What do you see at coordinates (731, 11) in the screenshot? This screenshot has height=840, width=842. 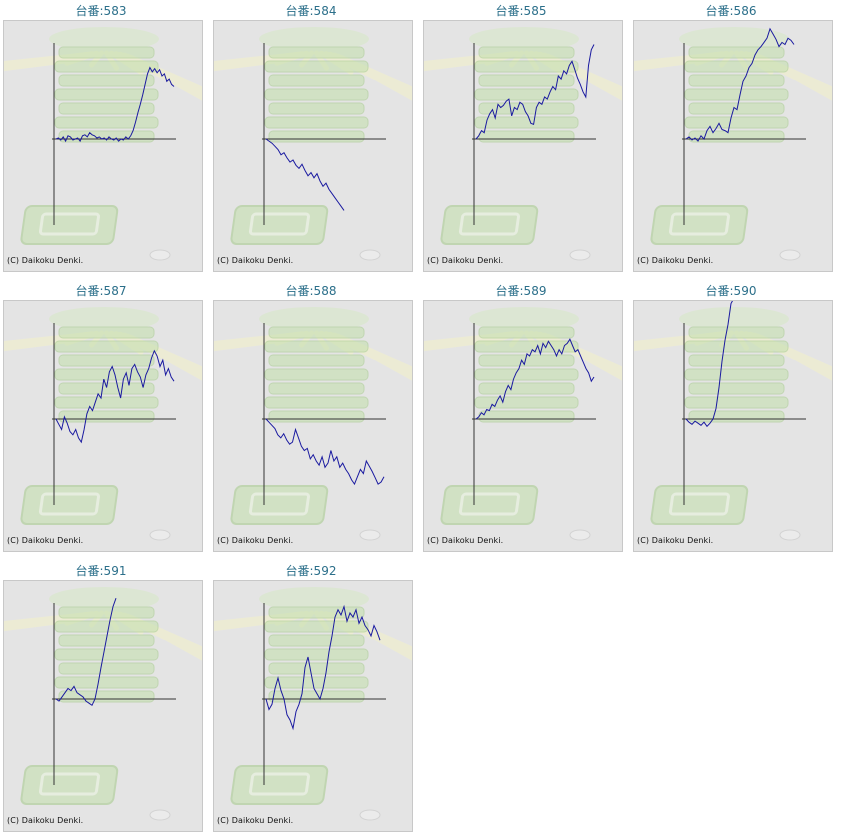 I see `chart-title: 台番:586` at bounding box center [731, 11].